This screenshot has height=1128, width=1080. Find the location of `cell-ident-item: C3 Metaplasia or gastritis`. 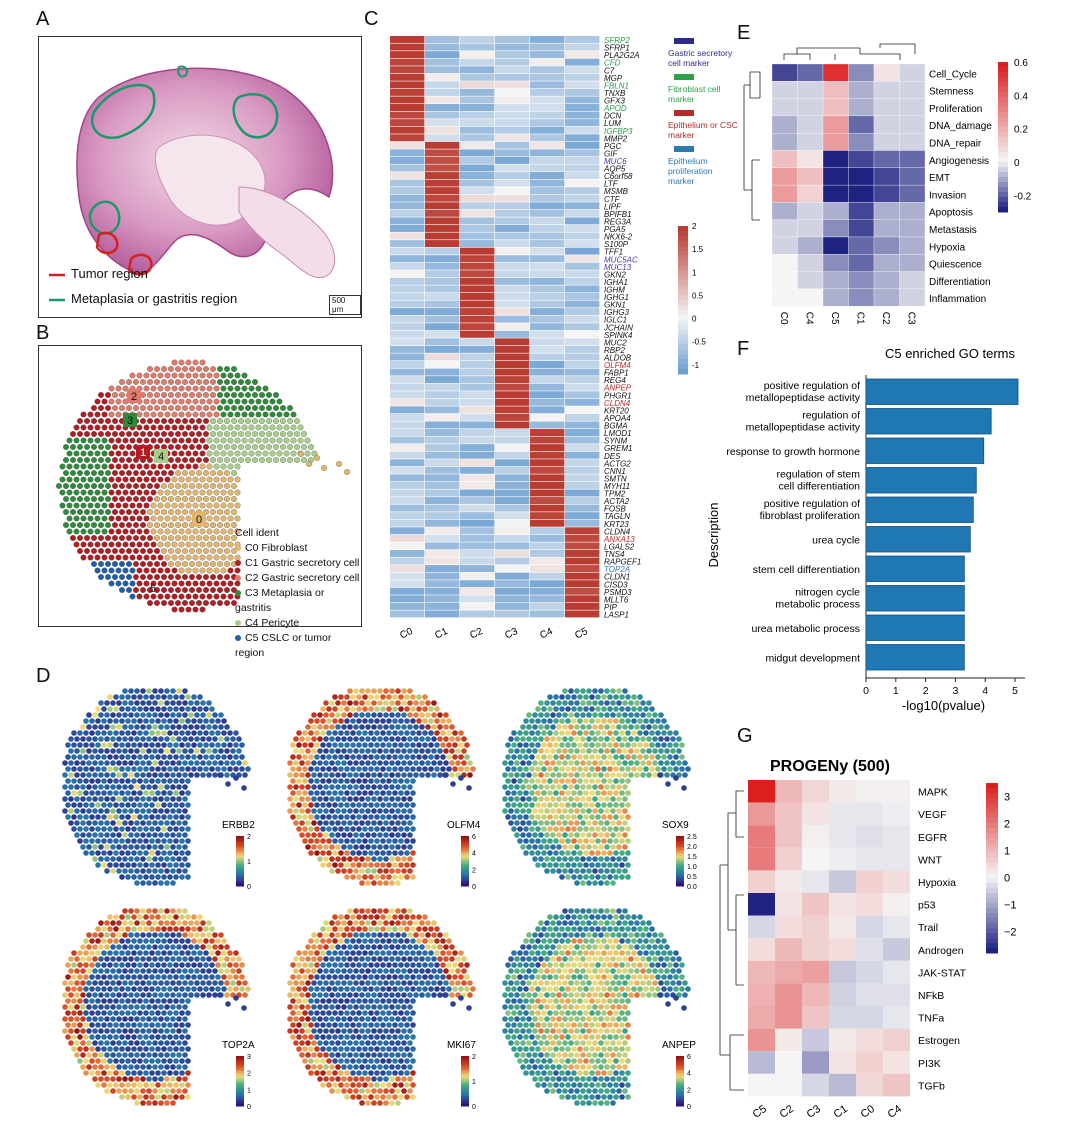

cell-ident-item: C3 Metaplasia or gastritis is located at coordinates (298, 601).